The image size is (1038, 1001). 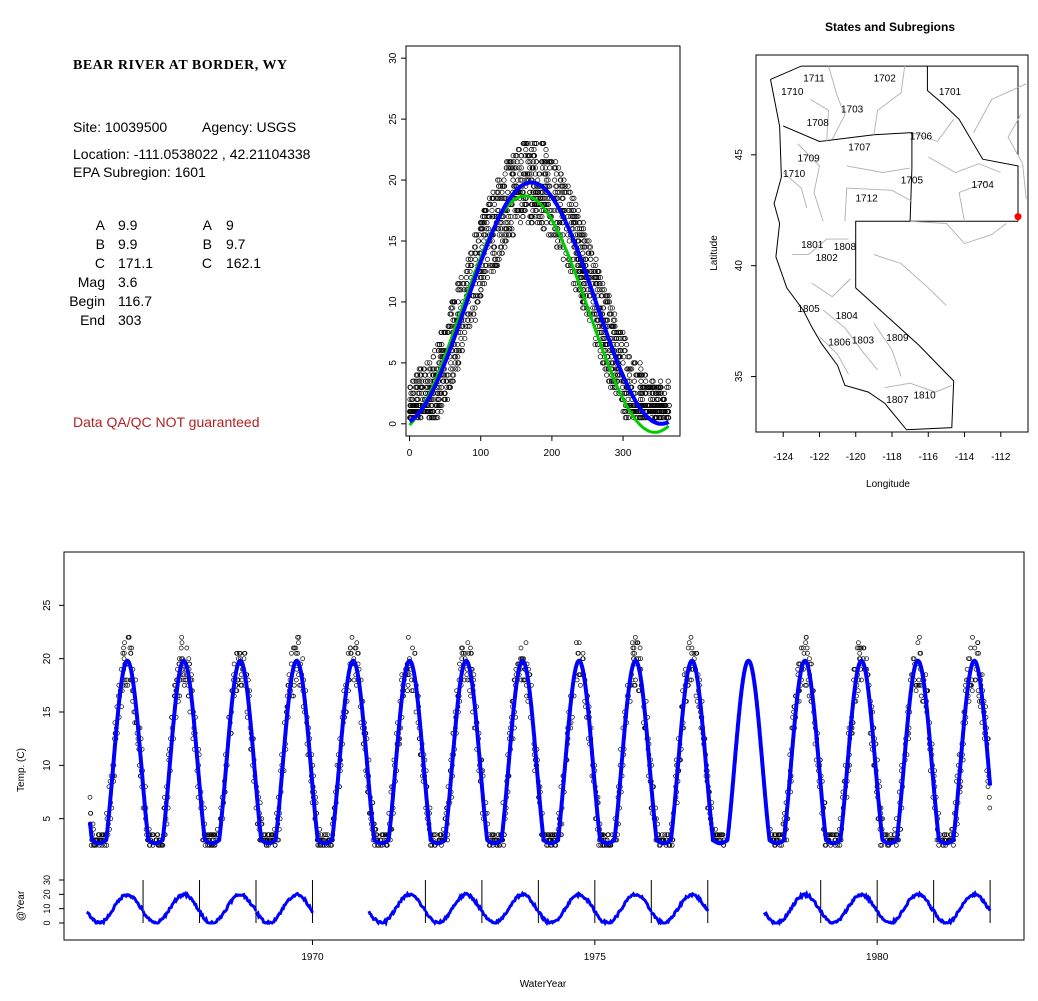 What do you see at coordinates (47, 605) in the screenshot?
I see `y-tick-label: 25` at bounding box center [47, 605].